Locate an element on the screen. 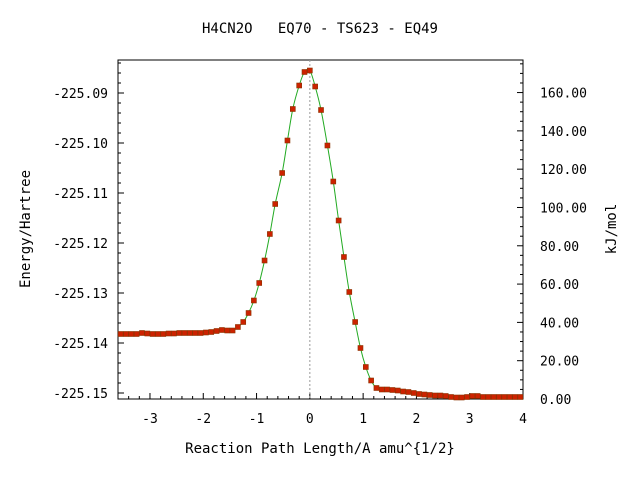 Image resolution: width=640 pixels, height=480 pixels. y-left-tick-label: -225.10 is located at coordinates (80, 144).